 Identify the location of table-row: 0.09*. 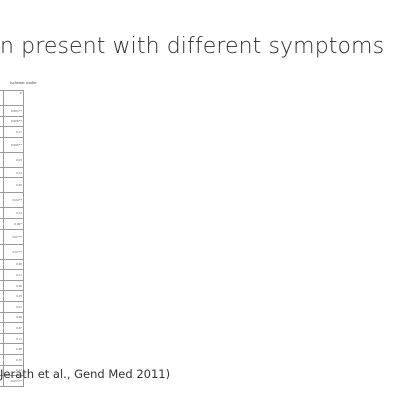
(12, 224).